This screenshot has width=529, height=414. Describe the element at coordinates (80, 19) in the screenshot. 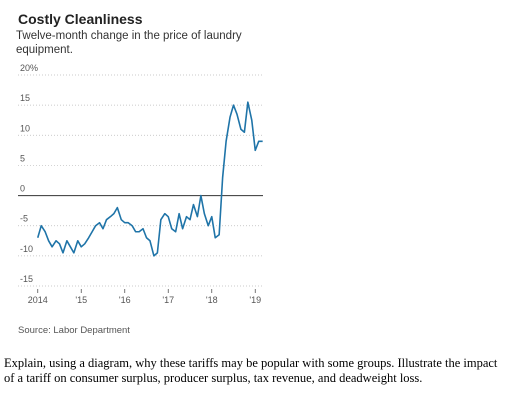

I see `chart-title: Costly Cleanliness` at that location.